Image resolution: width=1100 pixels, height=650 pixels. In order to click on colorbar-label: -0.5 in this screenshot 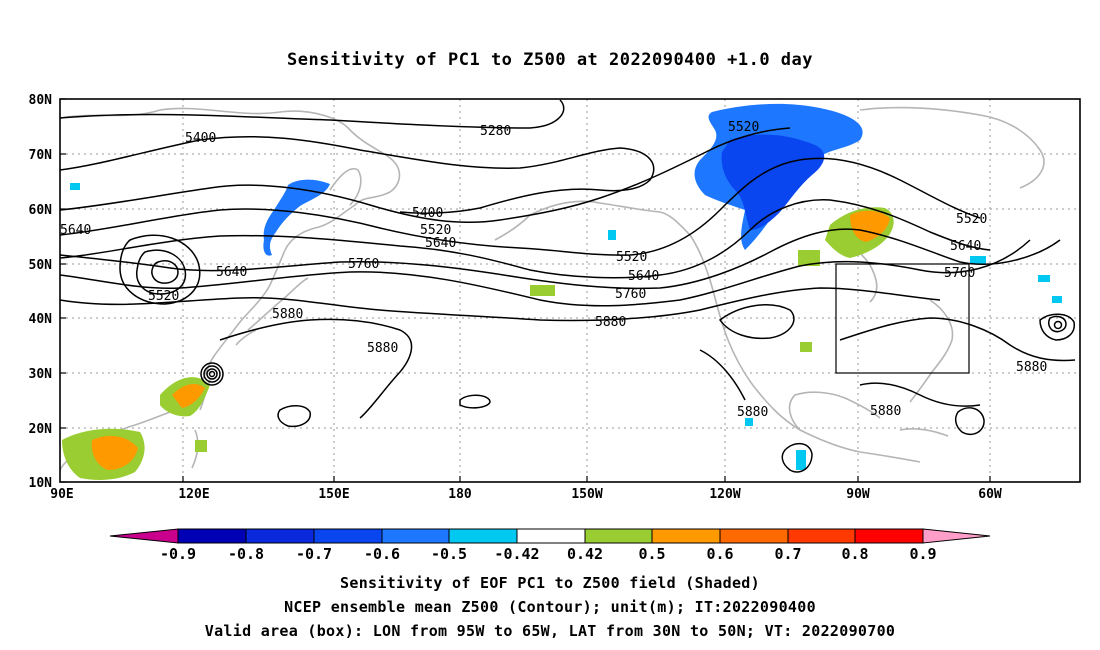, I will do `click(449, 554)`.